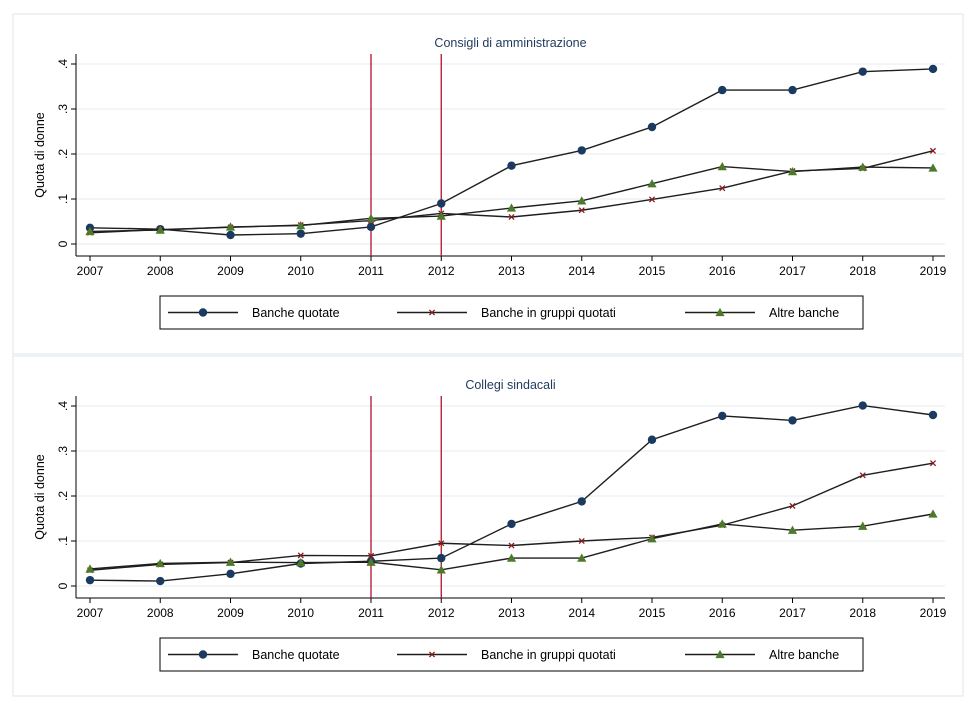 Image resolution: width=976 pixels, height=715 pixels. I want to click on legend-box, so click(511, 312).